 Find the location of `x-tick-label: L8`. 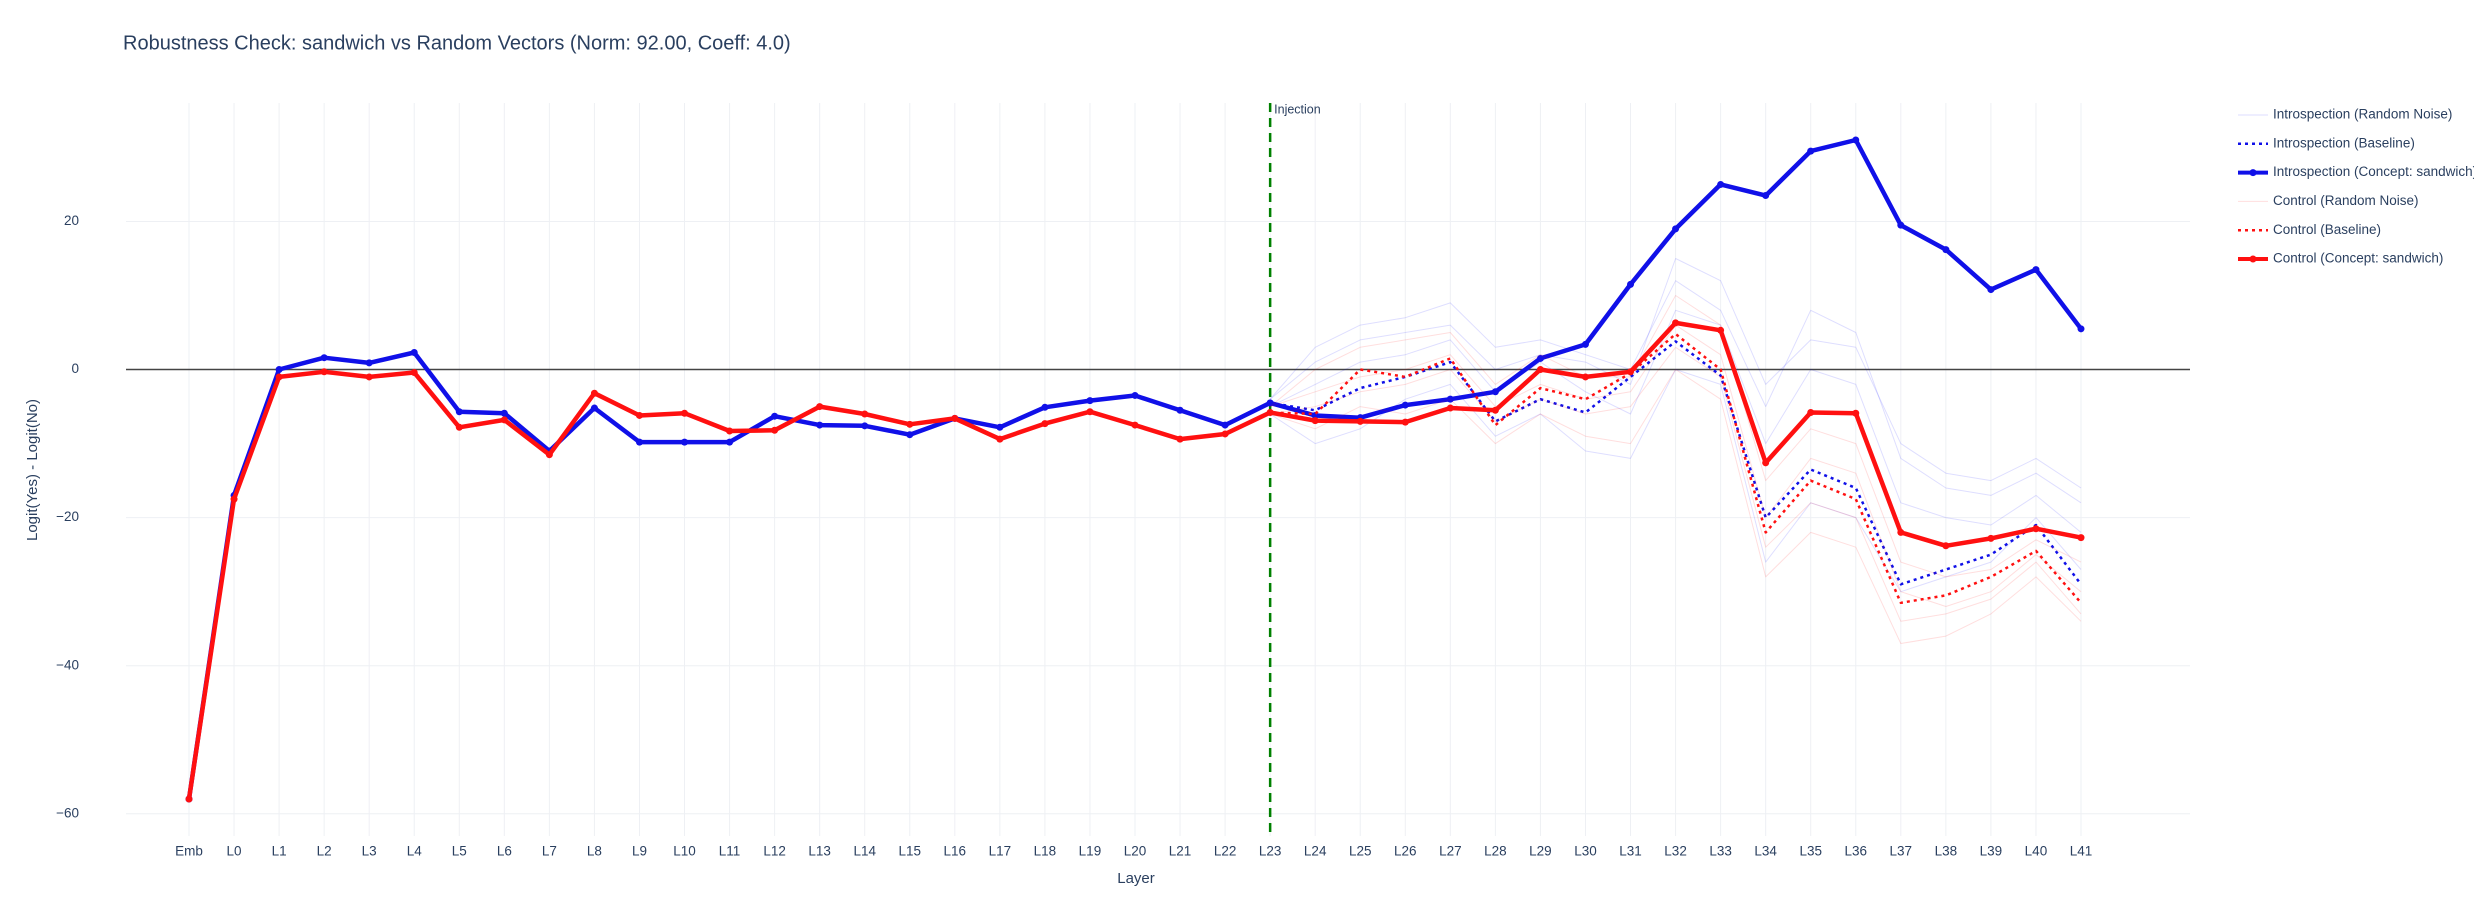

x-tick-label: L8 is located at coordinates (594, 851).